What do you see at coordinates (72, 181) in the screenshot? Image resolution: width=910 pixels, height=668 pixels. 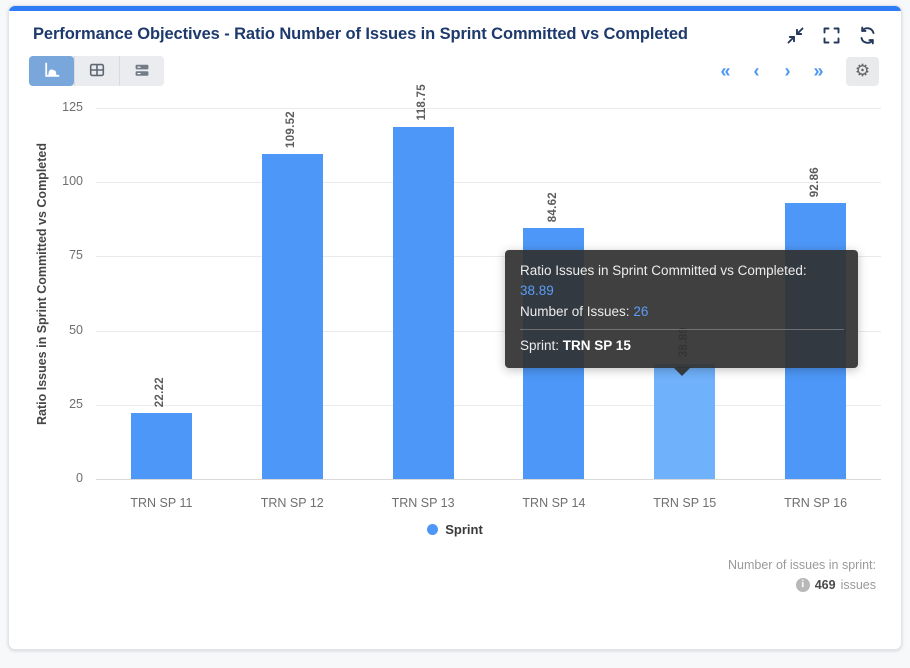 I see `y-tick-label: 100` at bounding box center [72, 181].